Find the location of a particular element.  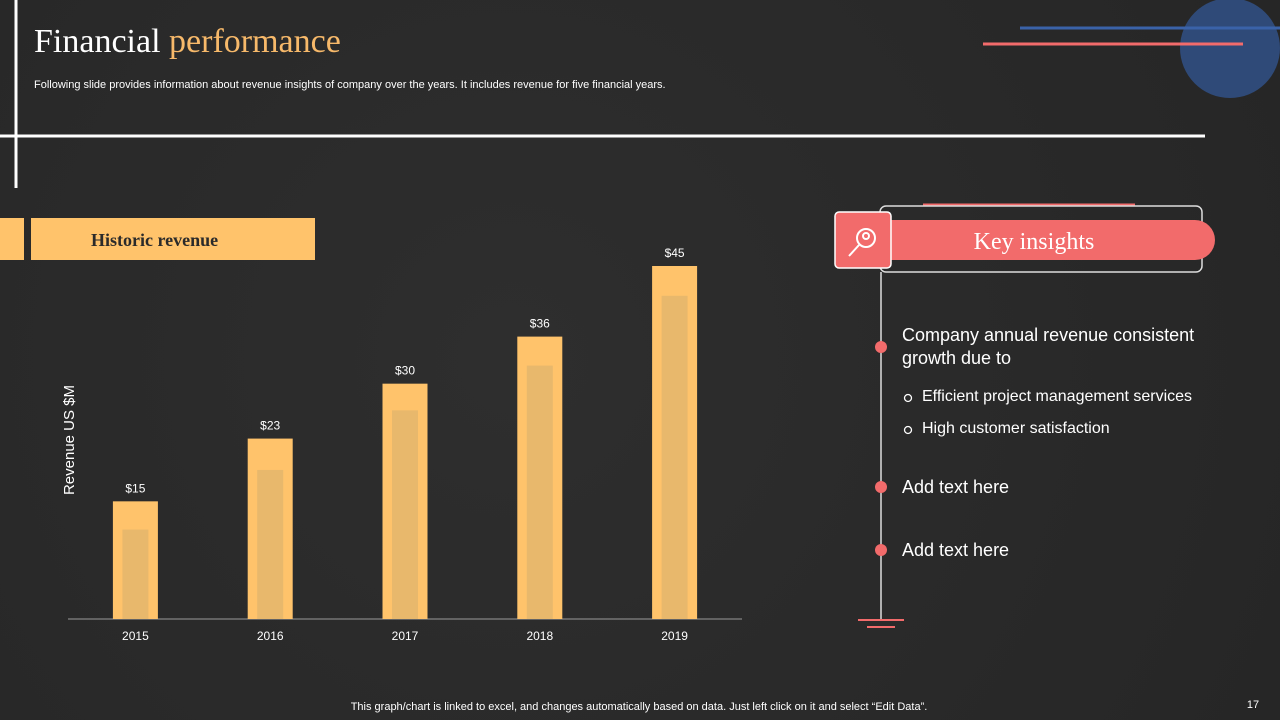

insight-subpoint: Efficient project management services is located at coordinates (1057, 396).